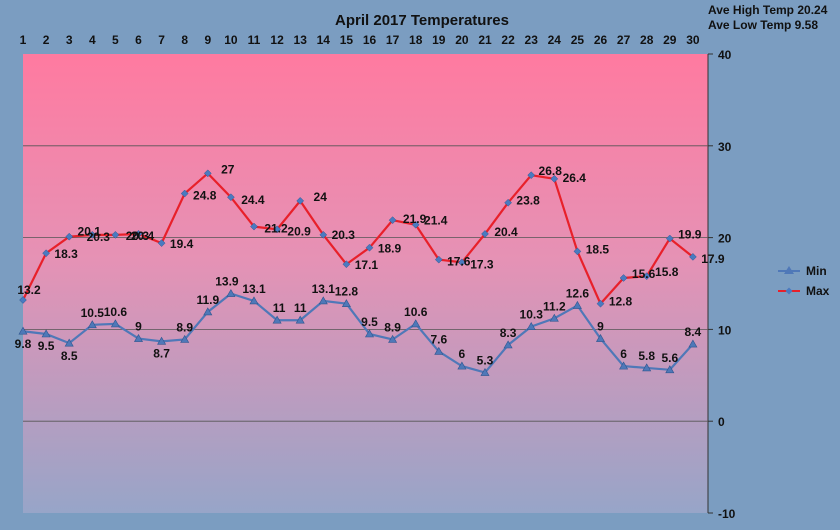 This screenshot has height=530, width=840. Describe the element at coordinates (205, 196) in the screenshot. I see `max-data-label: 24.8` at that location.